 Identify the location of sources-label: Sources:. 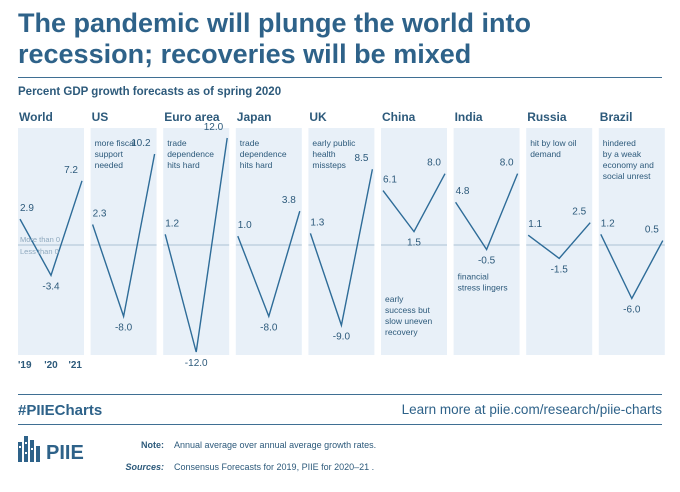
(144, 467).